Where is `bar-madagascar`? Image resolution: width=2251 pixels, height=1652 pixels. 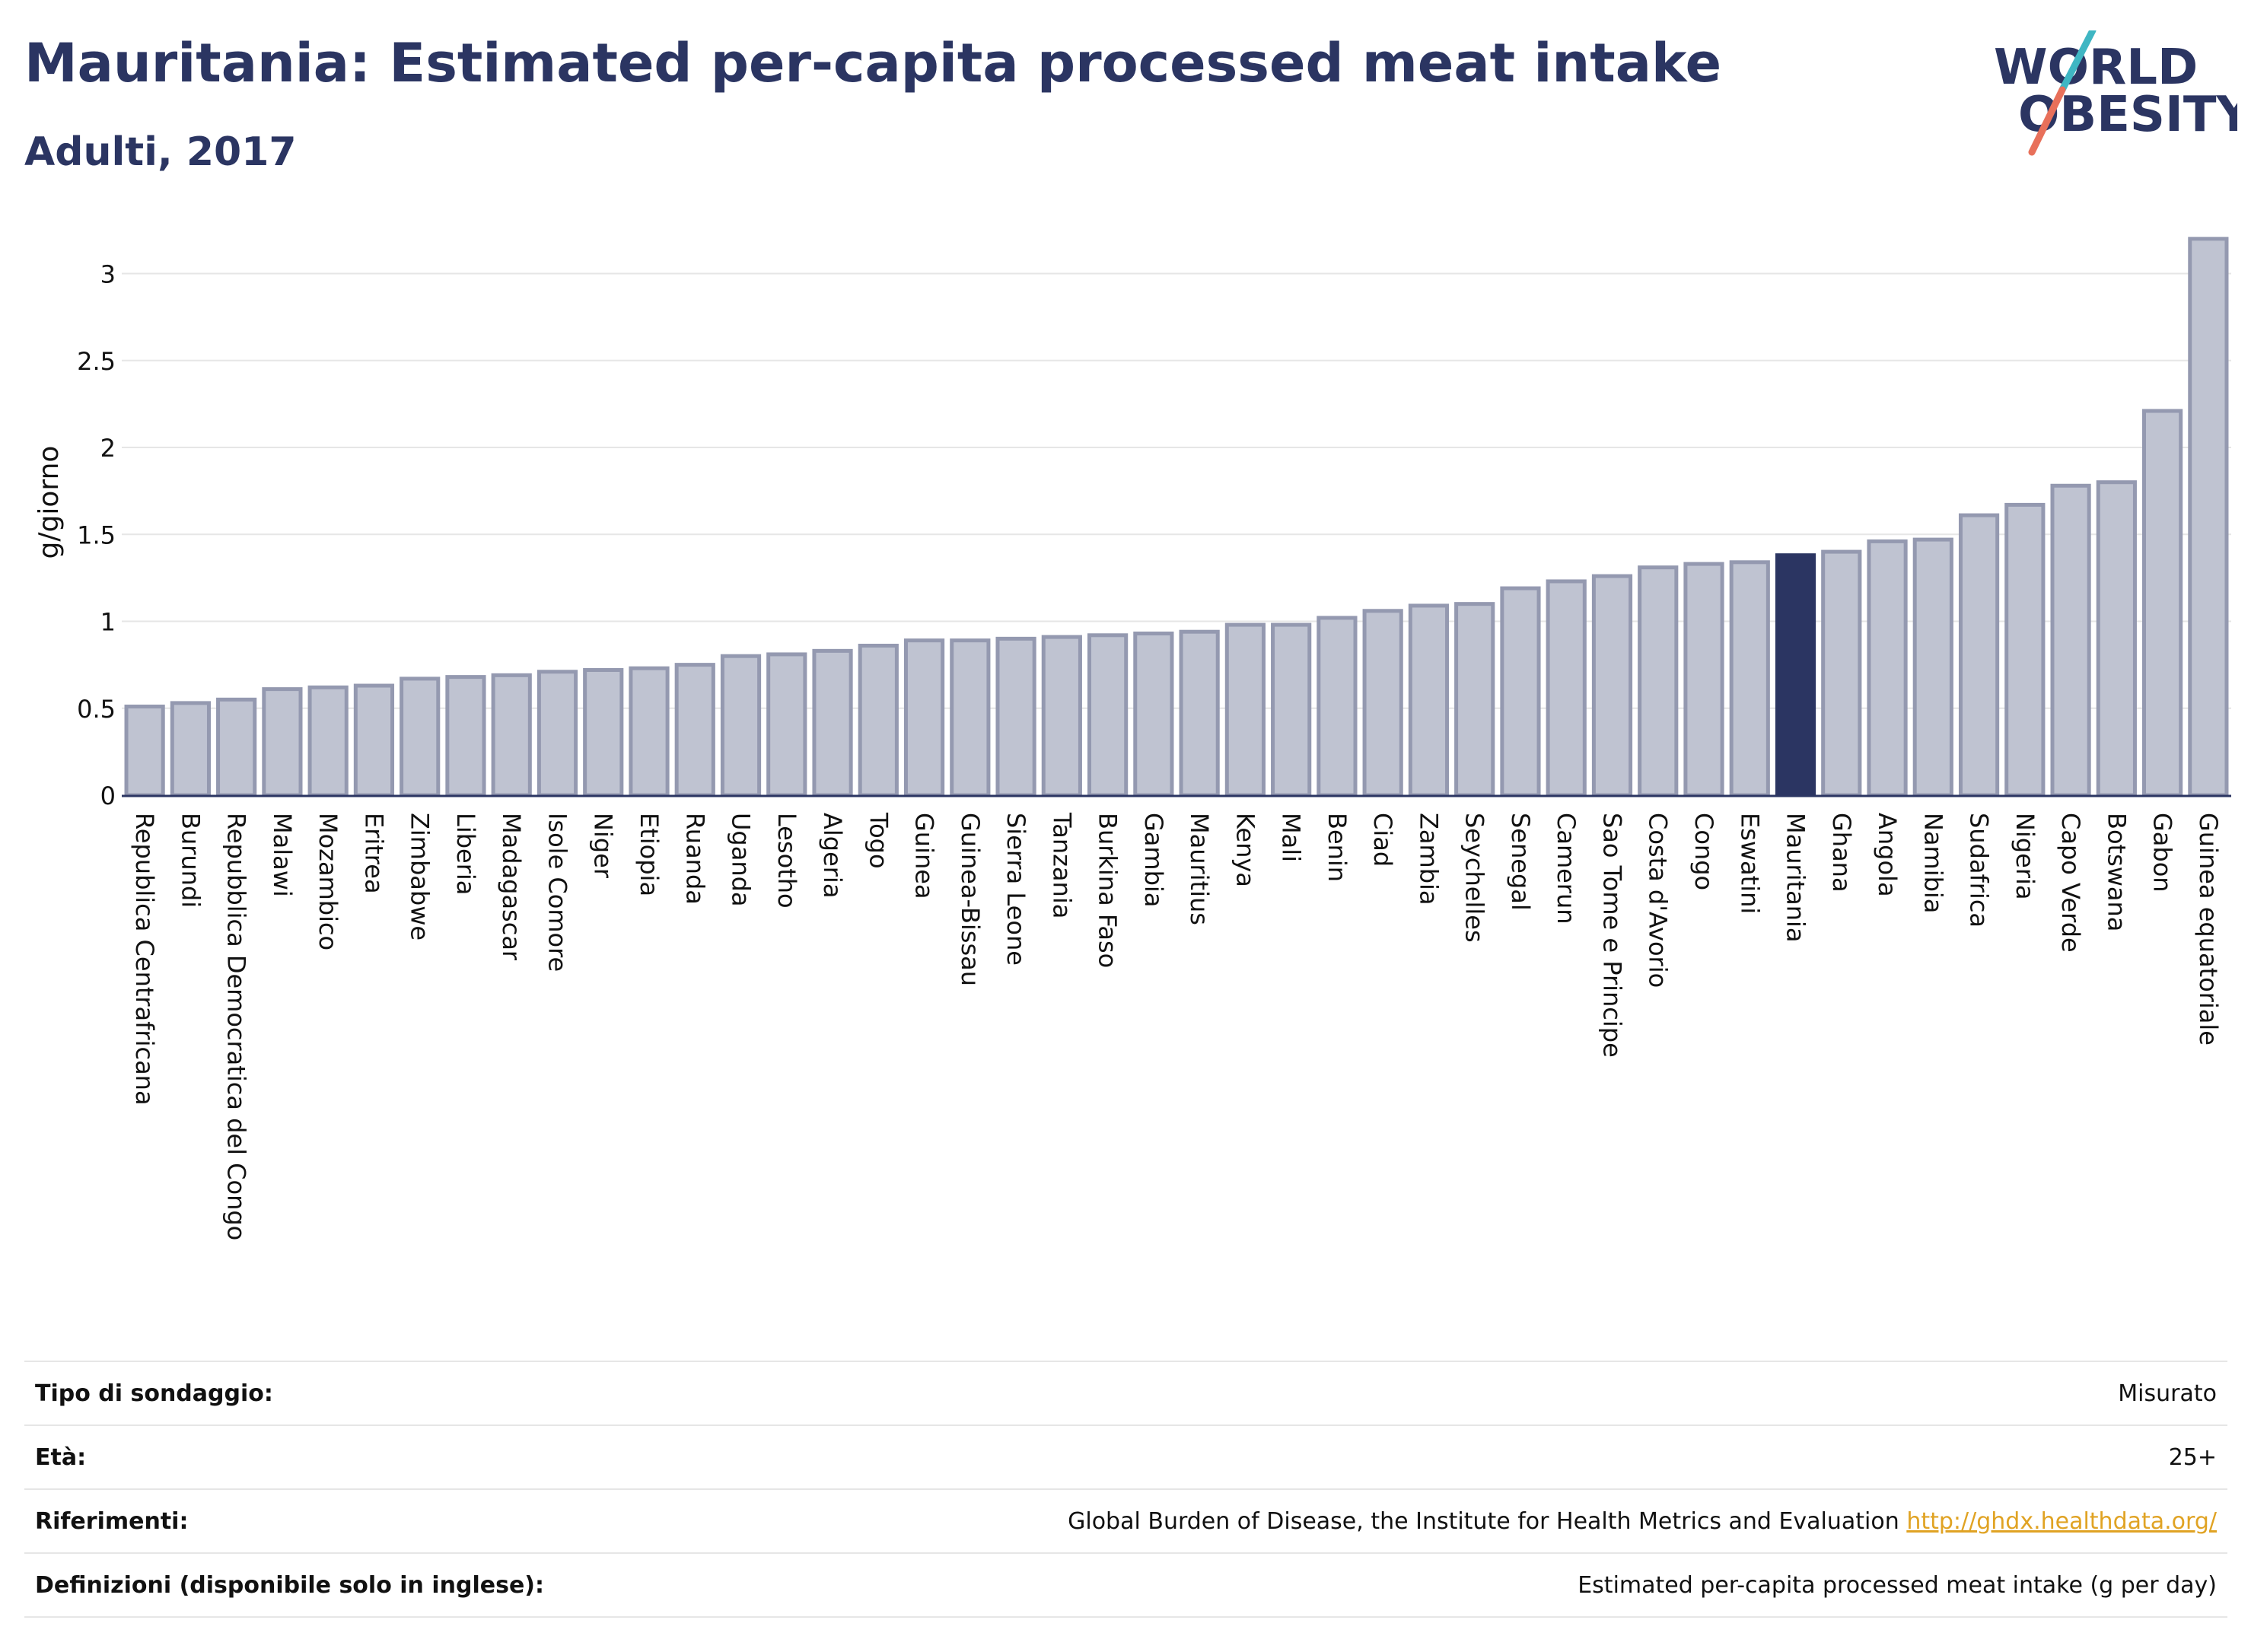 bar-madagascar is located at coordinates (511, 735).